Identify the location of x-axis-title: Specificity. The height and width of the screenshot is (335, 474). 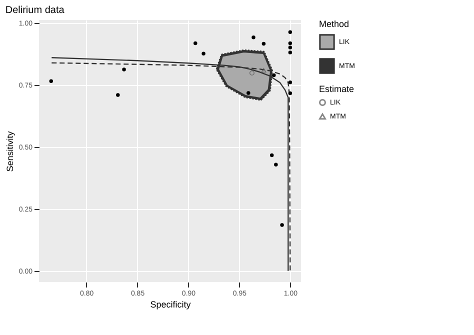
(171, 305).